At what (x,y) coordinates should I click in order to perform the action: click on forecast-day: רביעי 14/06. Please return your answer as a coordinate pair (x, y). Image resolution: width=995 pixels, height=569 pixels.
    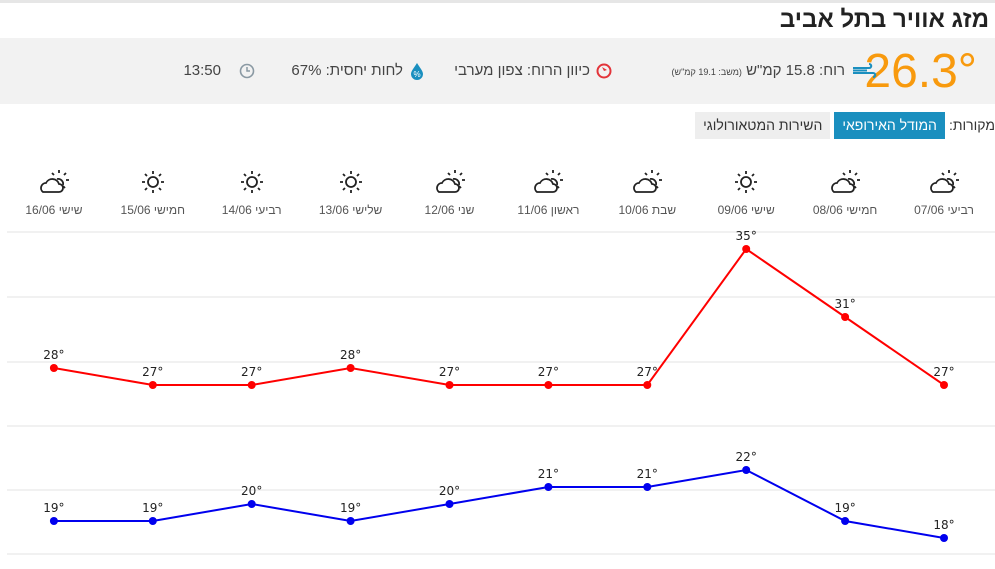
    Looking at the image, I should click on (251, 192).